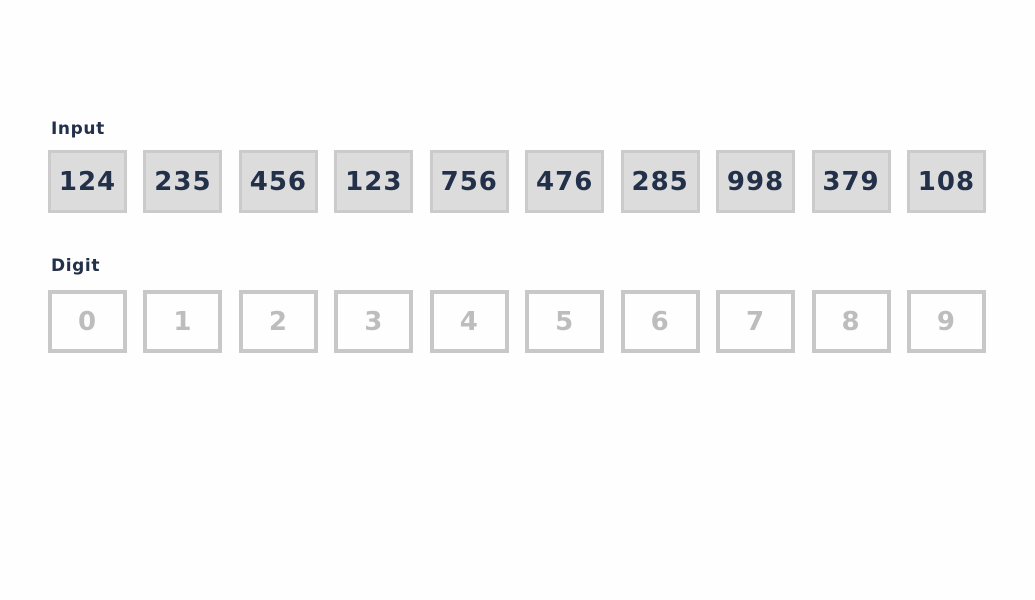 The height and width of the screenshot is (600, 1035). Describe the element at coordinates (660, 321) in the screenshot. I see `digit-bucket: 6` at that location.